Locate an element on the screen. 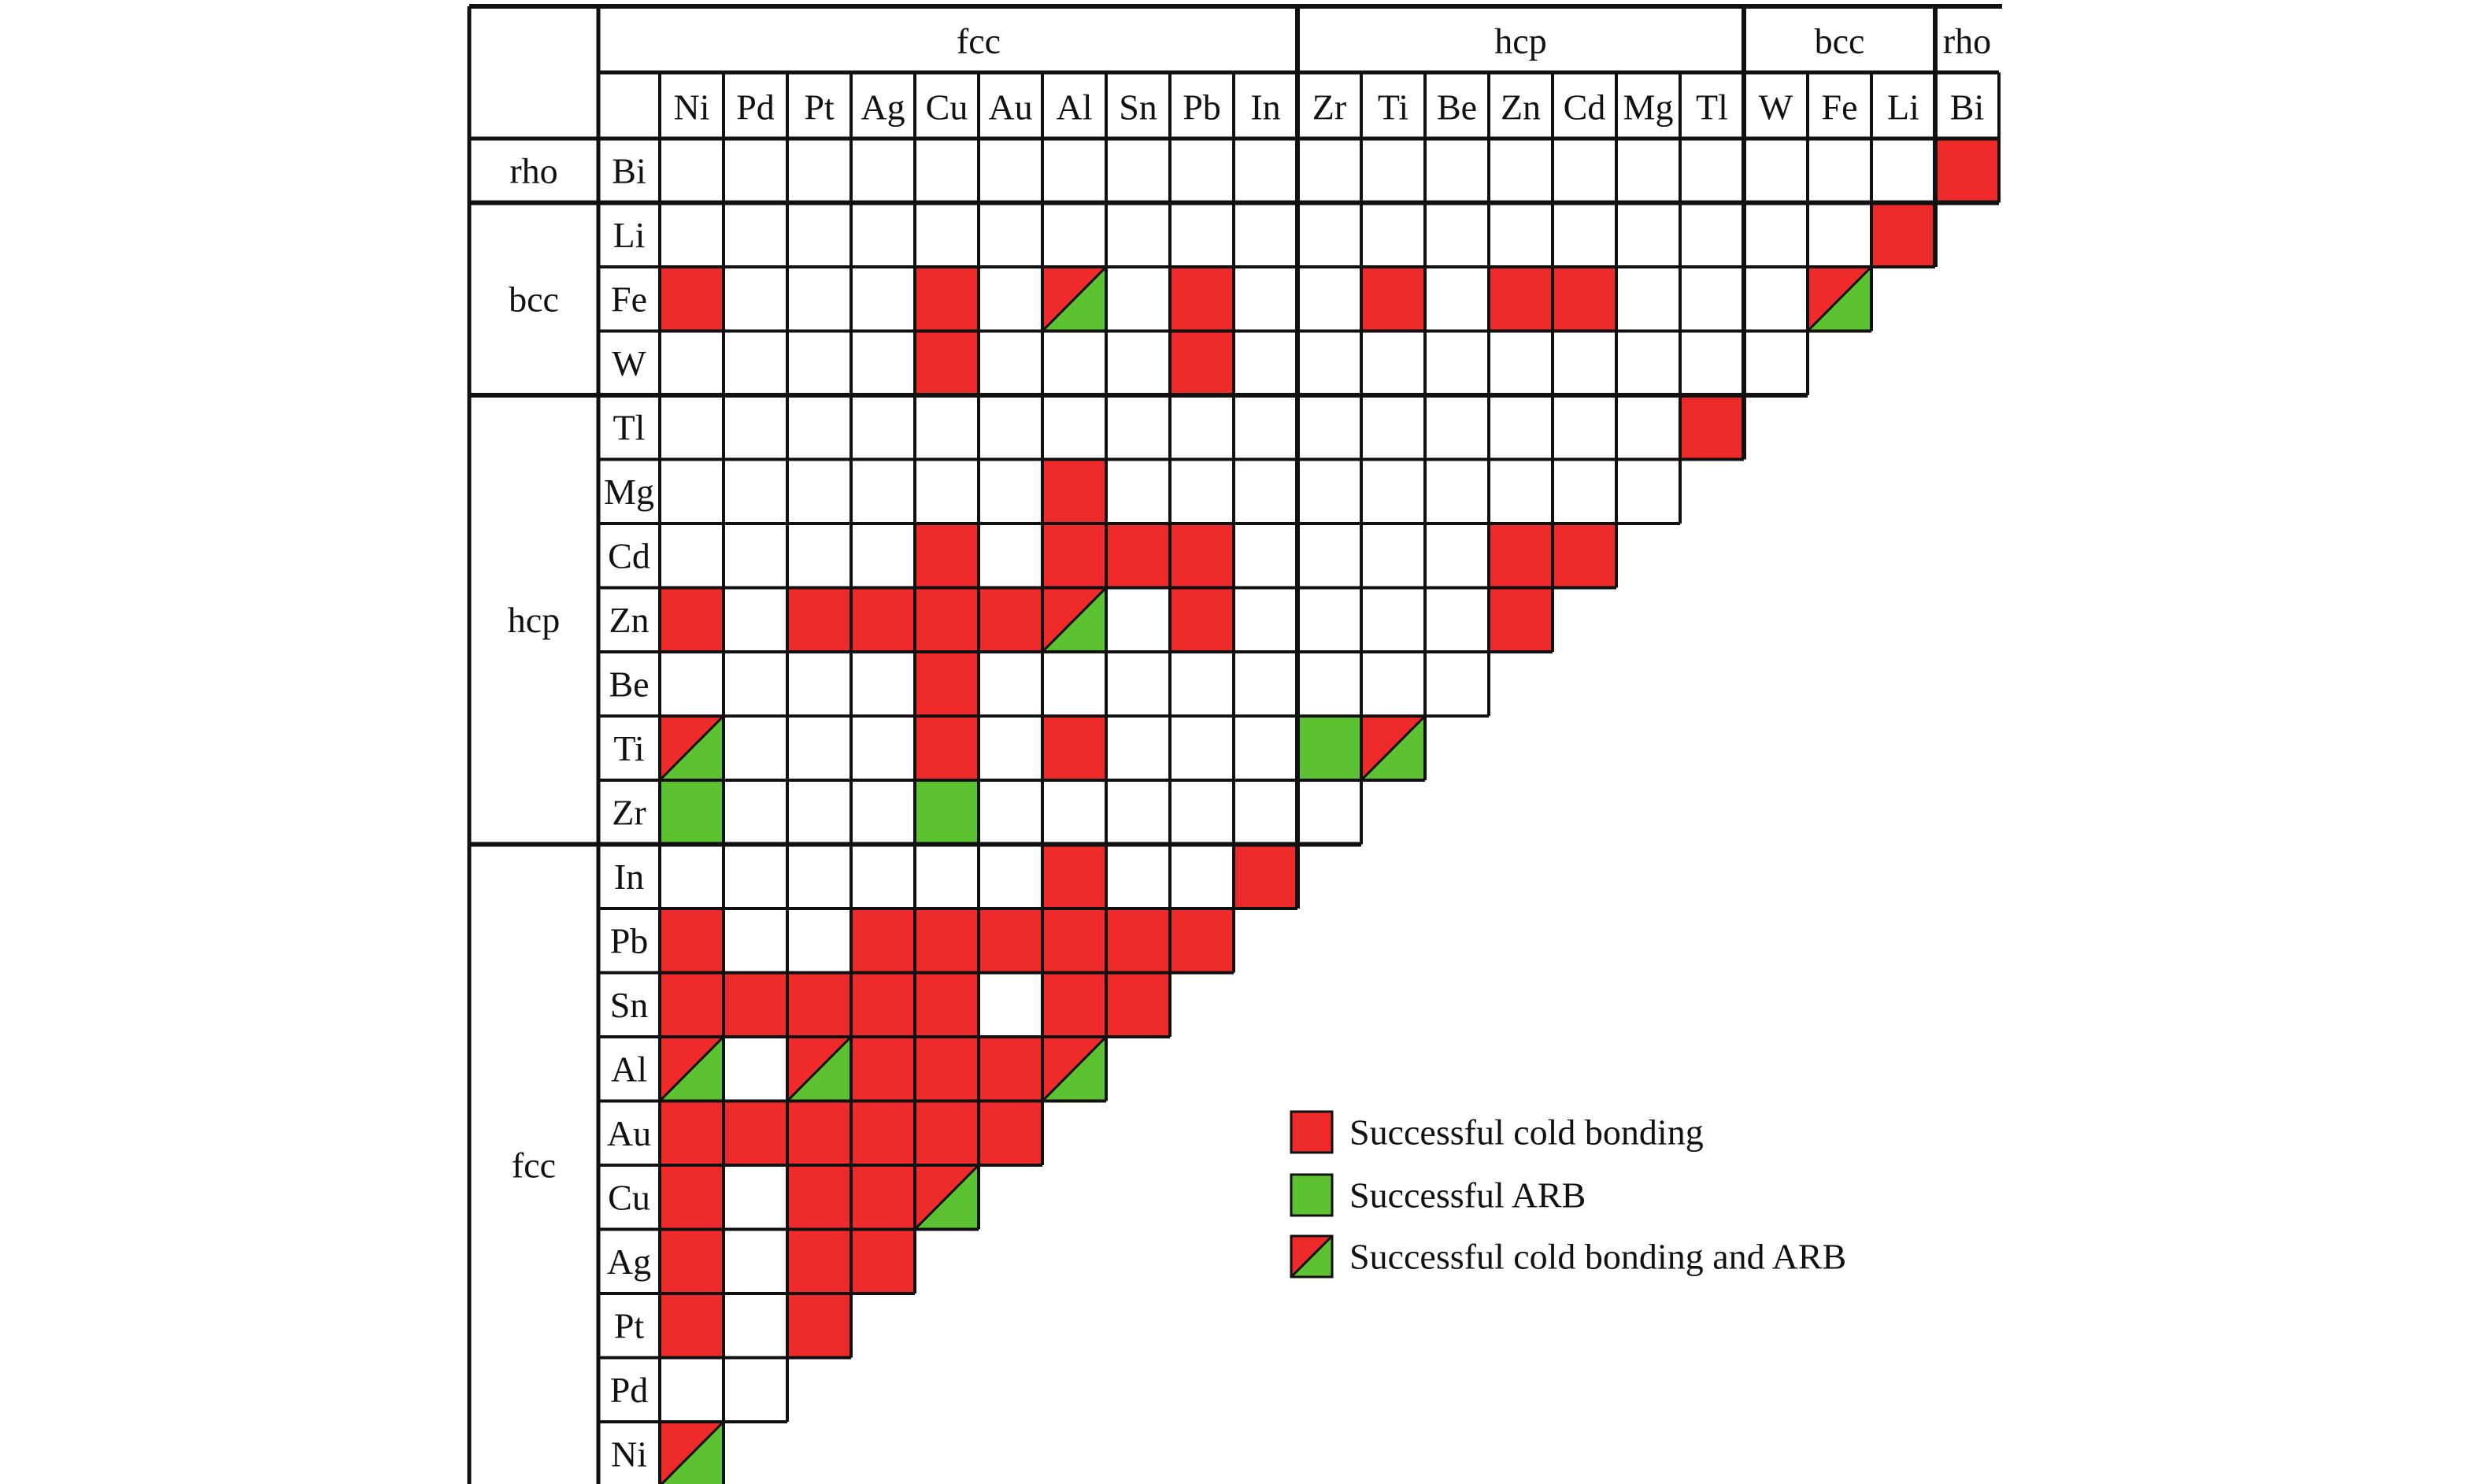 This screenshot has height=1484, width=2480. row-label-pb: Pb is located at coordinates (630, 940).